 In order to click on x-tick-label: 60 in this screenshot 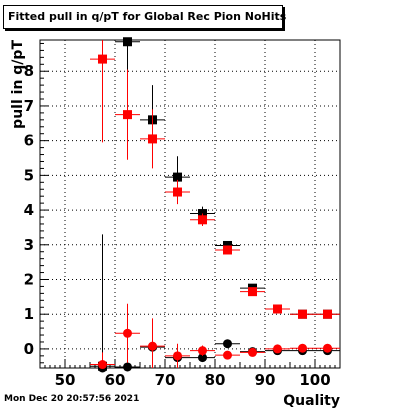, I will do `click(115, 380)`.